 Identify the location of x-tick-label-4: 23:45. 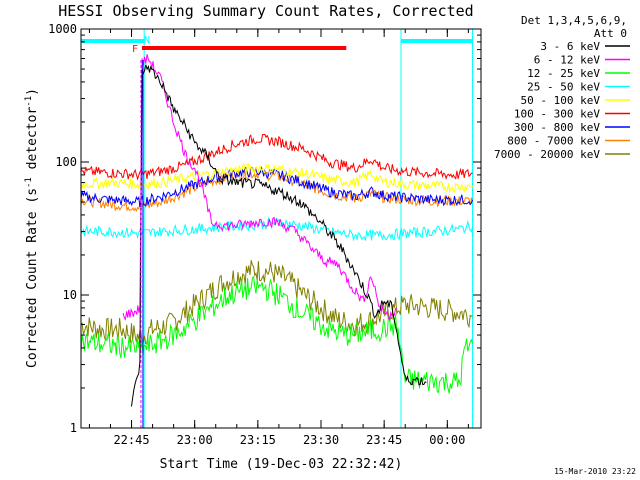
(384, 440).